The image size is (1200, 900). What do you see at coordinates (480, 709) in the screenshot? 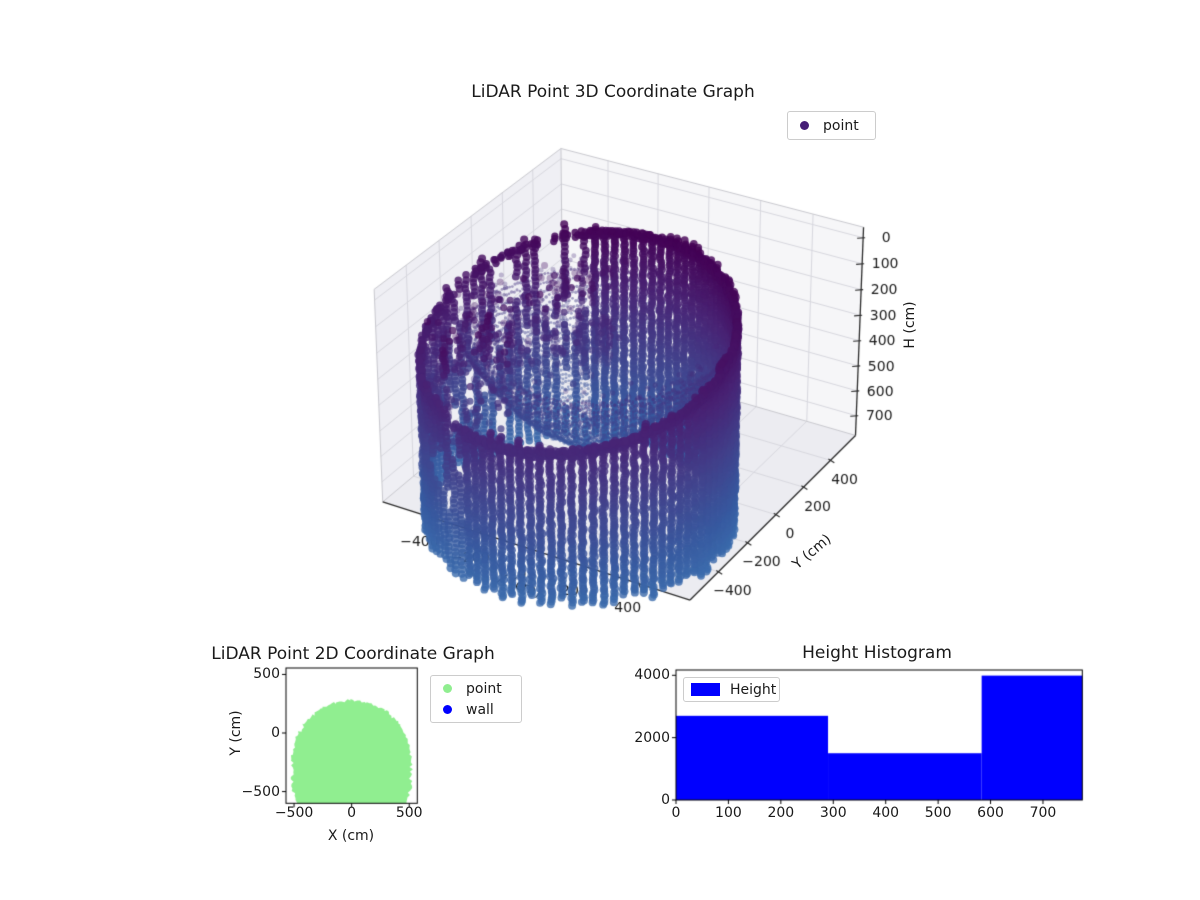
I see `legend-label: wall` at bounding box center [480, 709].